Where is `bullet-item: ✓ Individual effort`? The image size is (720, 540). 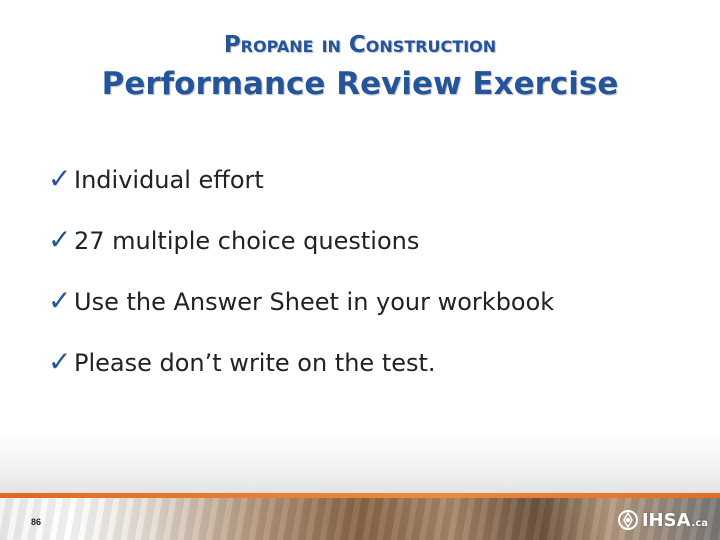
bullet-item: ✓ Individual effort is located at coordinates (301, 192).